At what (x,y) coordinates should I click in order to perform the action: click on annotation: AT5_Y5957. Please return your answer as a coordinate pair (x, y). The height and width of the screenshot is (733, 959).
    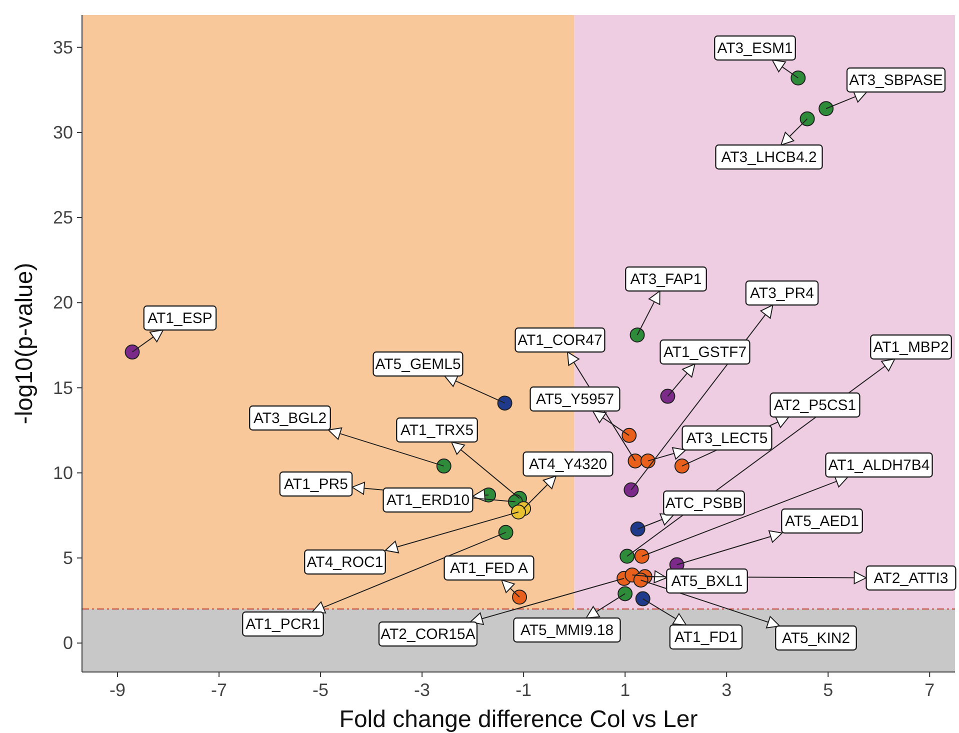
    Looking at the image, I should click on (575, 399).